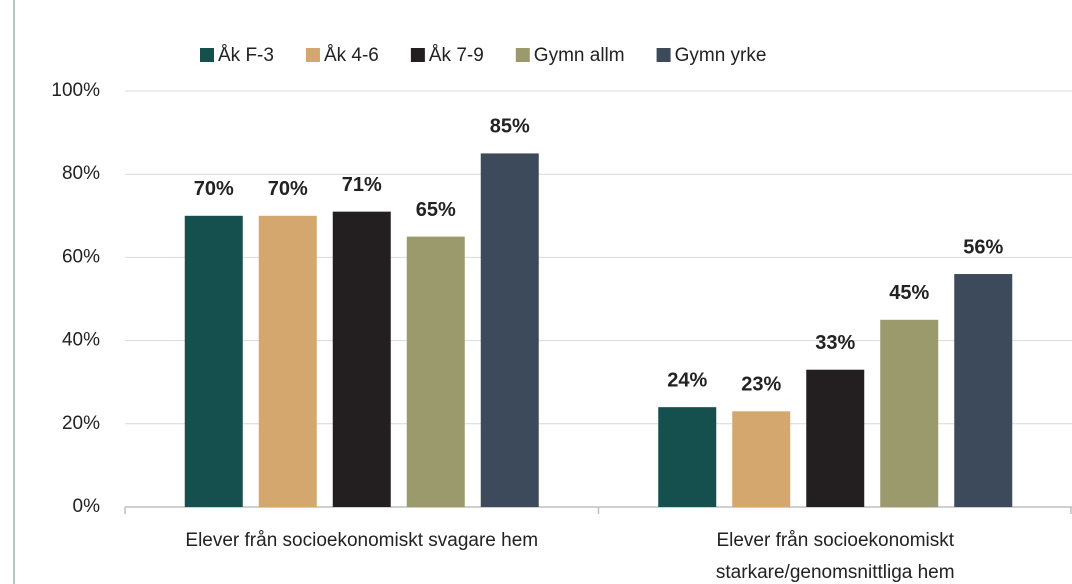 Image resolution: width=1072 pixels, height=584 pixels. I want to click on y-tick-label: 20%, so click(81, 423).